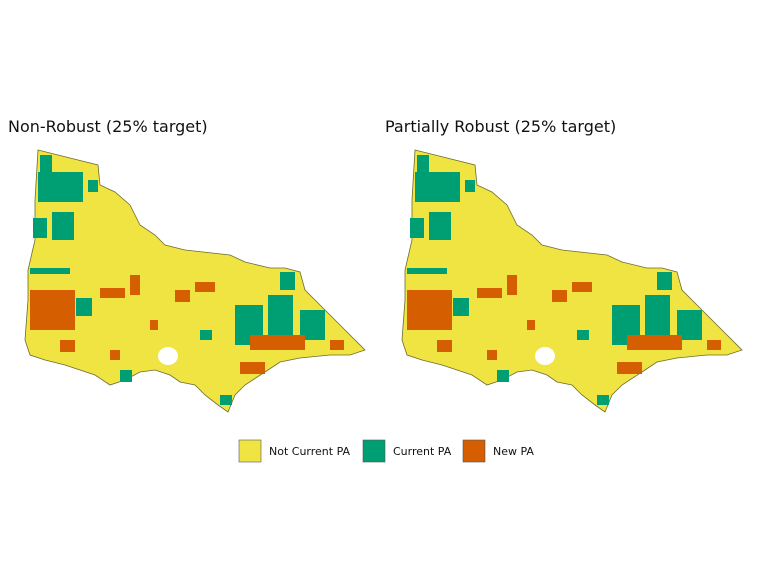  I want to click on legend-label: Not Current PA, so click(310, 451).